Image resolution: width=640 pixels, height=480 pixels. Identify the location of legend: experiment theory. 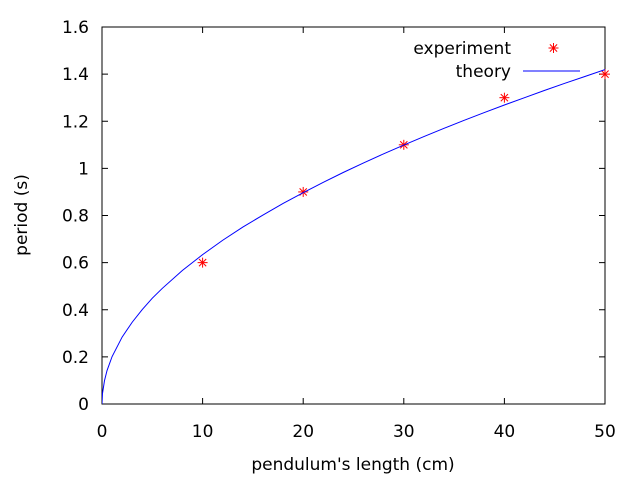
(496, 60).